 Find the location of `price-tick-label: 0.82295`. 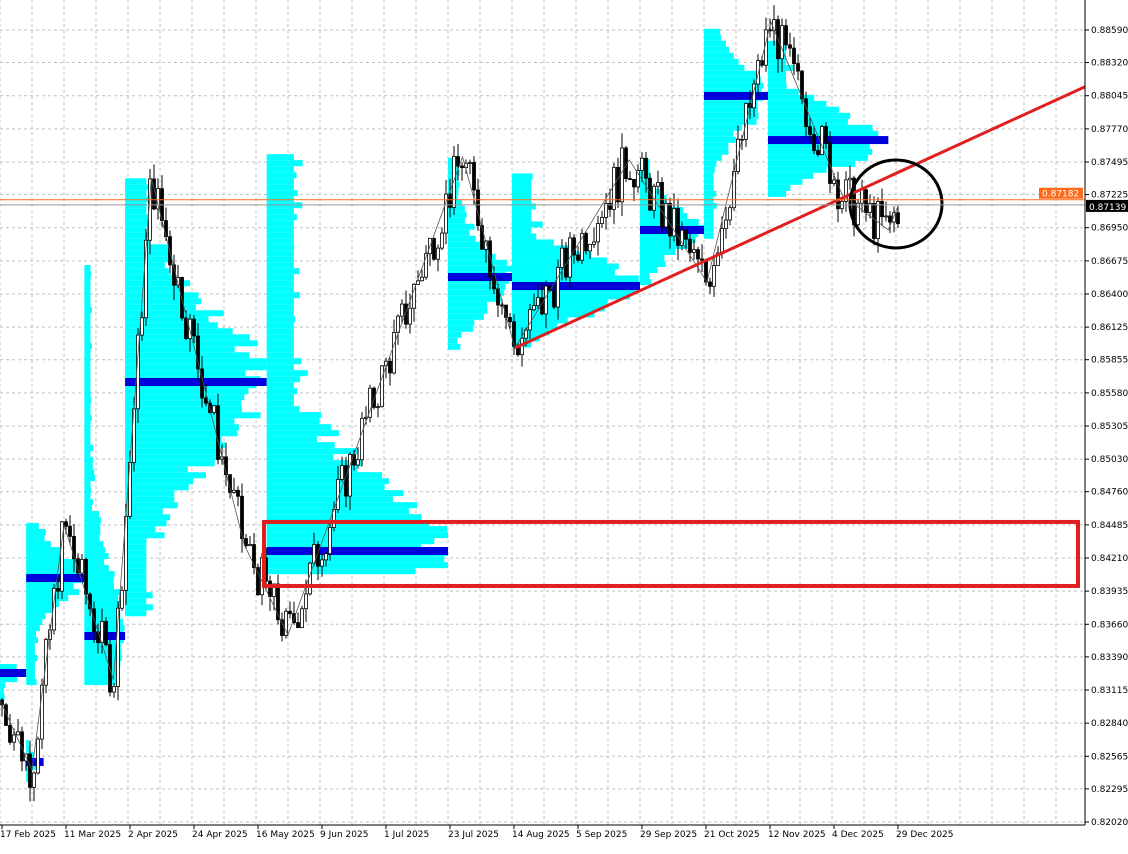

price-tick-label: 0.82295 is located at coordinates (1109, 790).